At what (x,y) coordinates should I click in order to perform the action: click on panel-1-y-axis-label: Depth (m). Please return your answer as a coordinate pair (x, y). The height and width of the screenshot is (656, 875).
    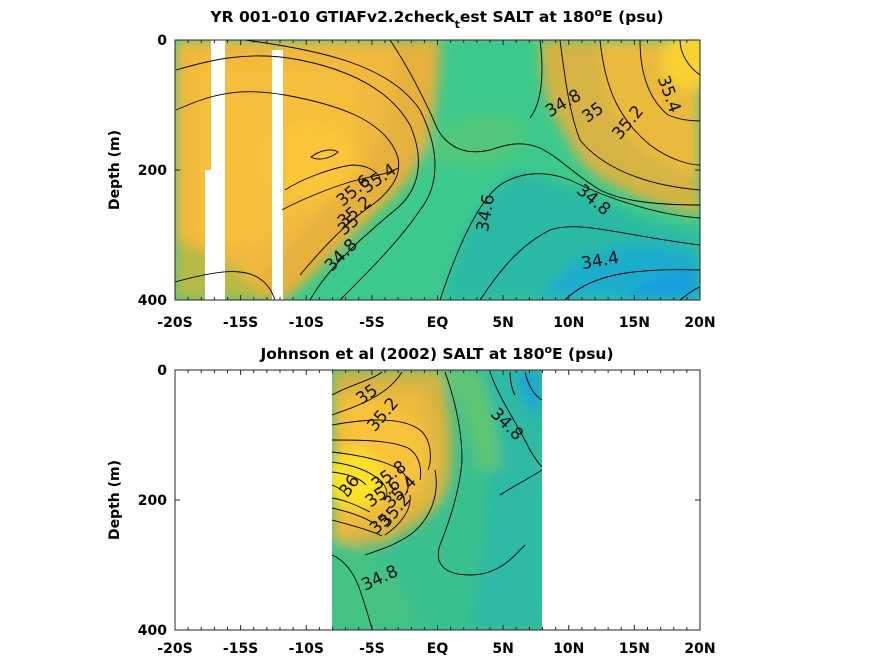
    Looking at the image, I should click on (115, 170).